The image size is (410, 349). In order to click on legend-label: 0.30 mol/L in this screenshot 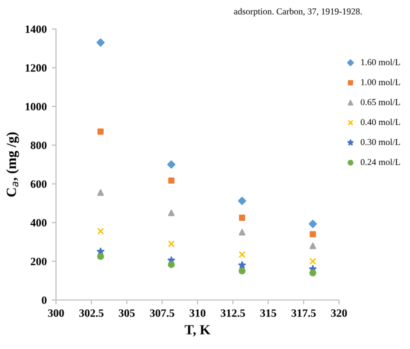, I will do `click(380, 142)`.